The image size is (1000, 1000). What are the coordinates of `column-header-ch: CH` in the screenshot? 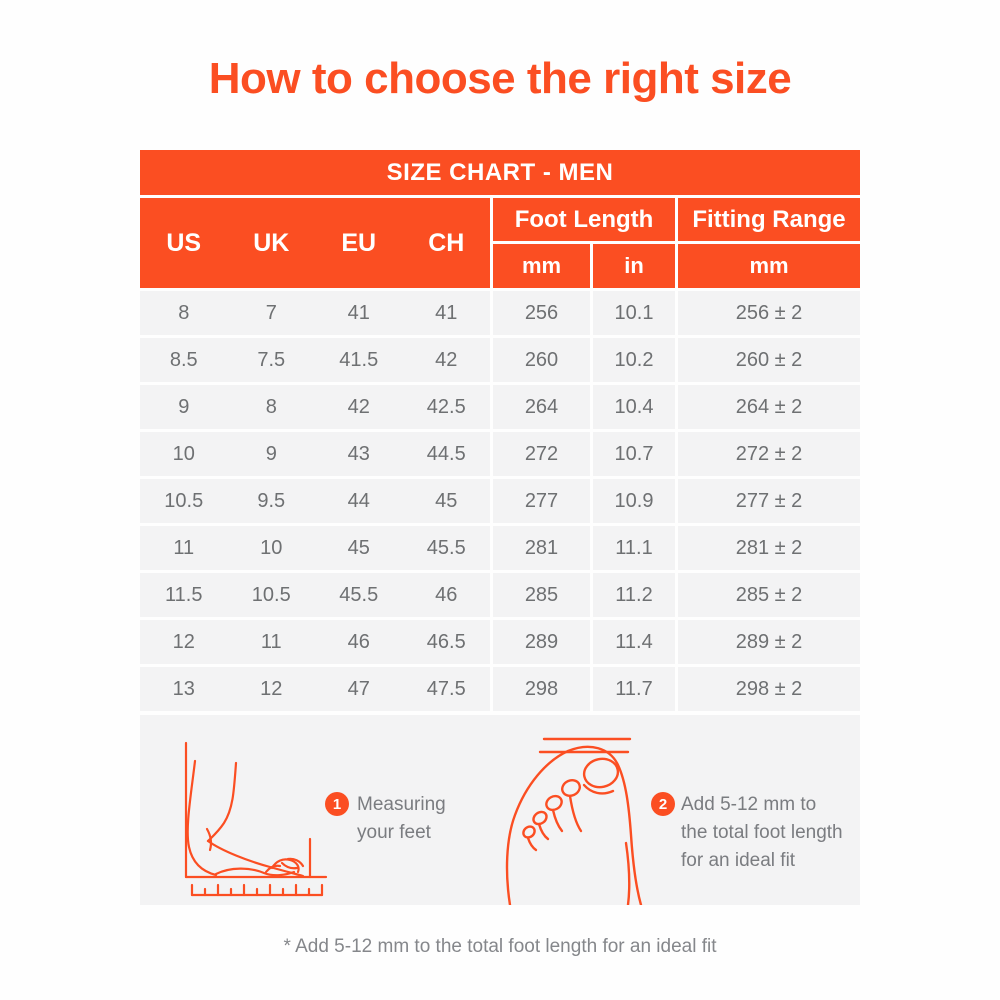 It's located at (446, 242).